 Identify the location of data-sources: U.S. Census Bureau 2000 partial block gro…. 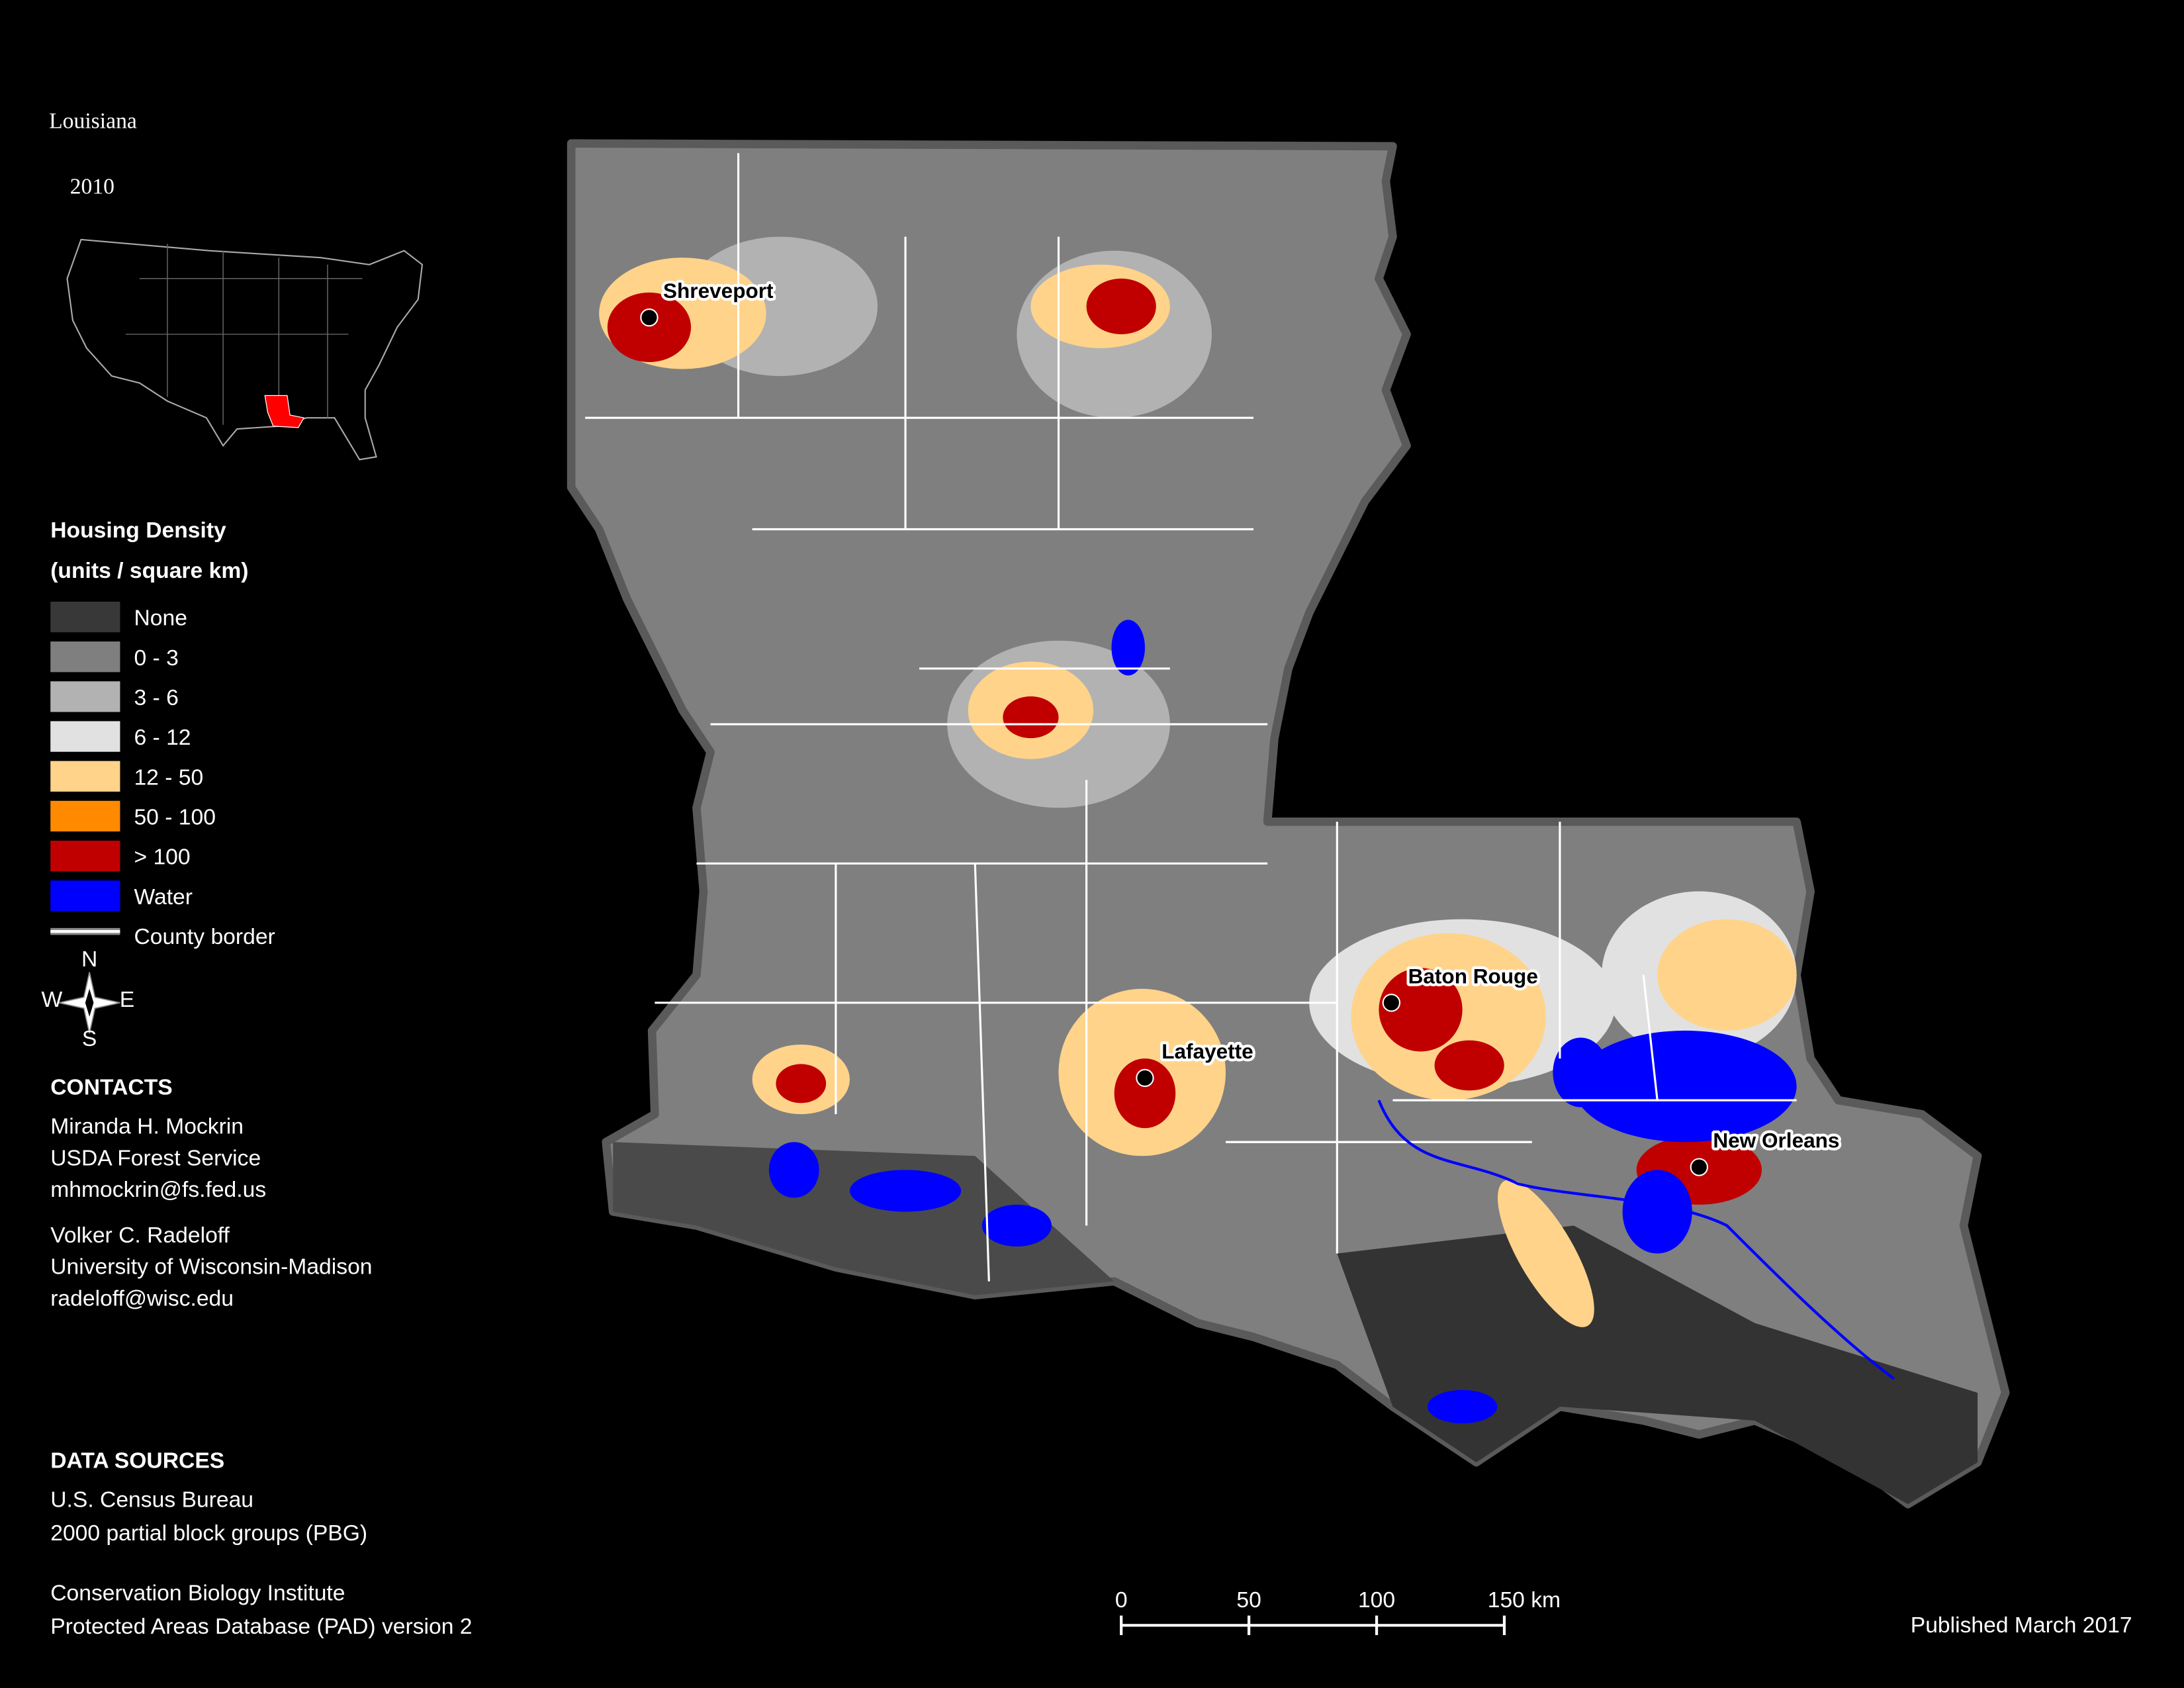
(261, 1562).